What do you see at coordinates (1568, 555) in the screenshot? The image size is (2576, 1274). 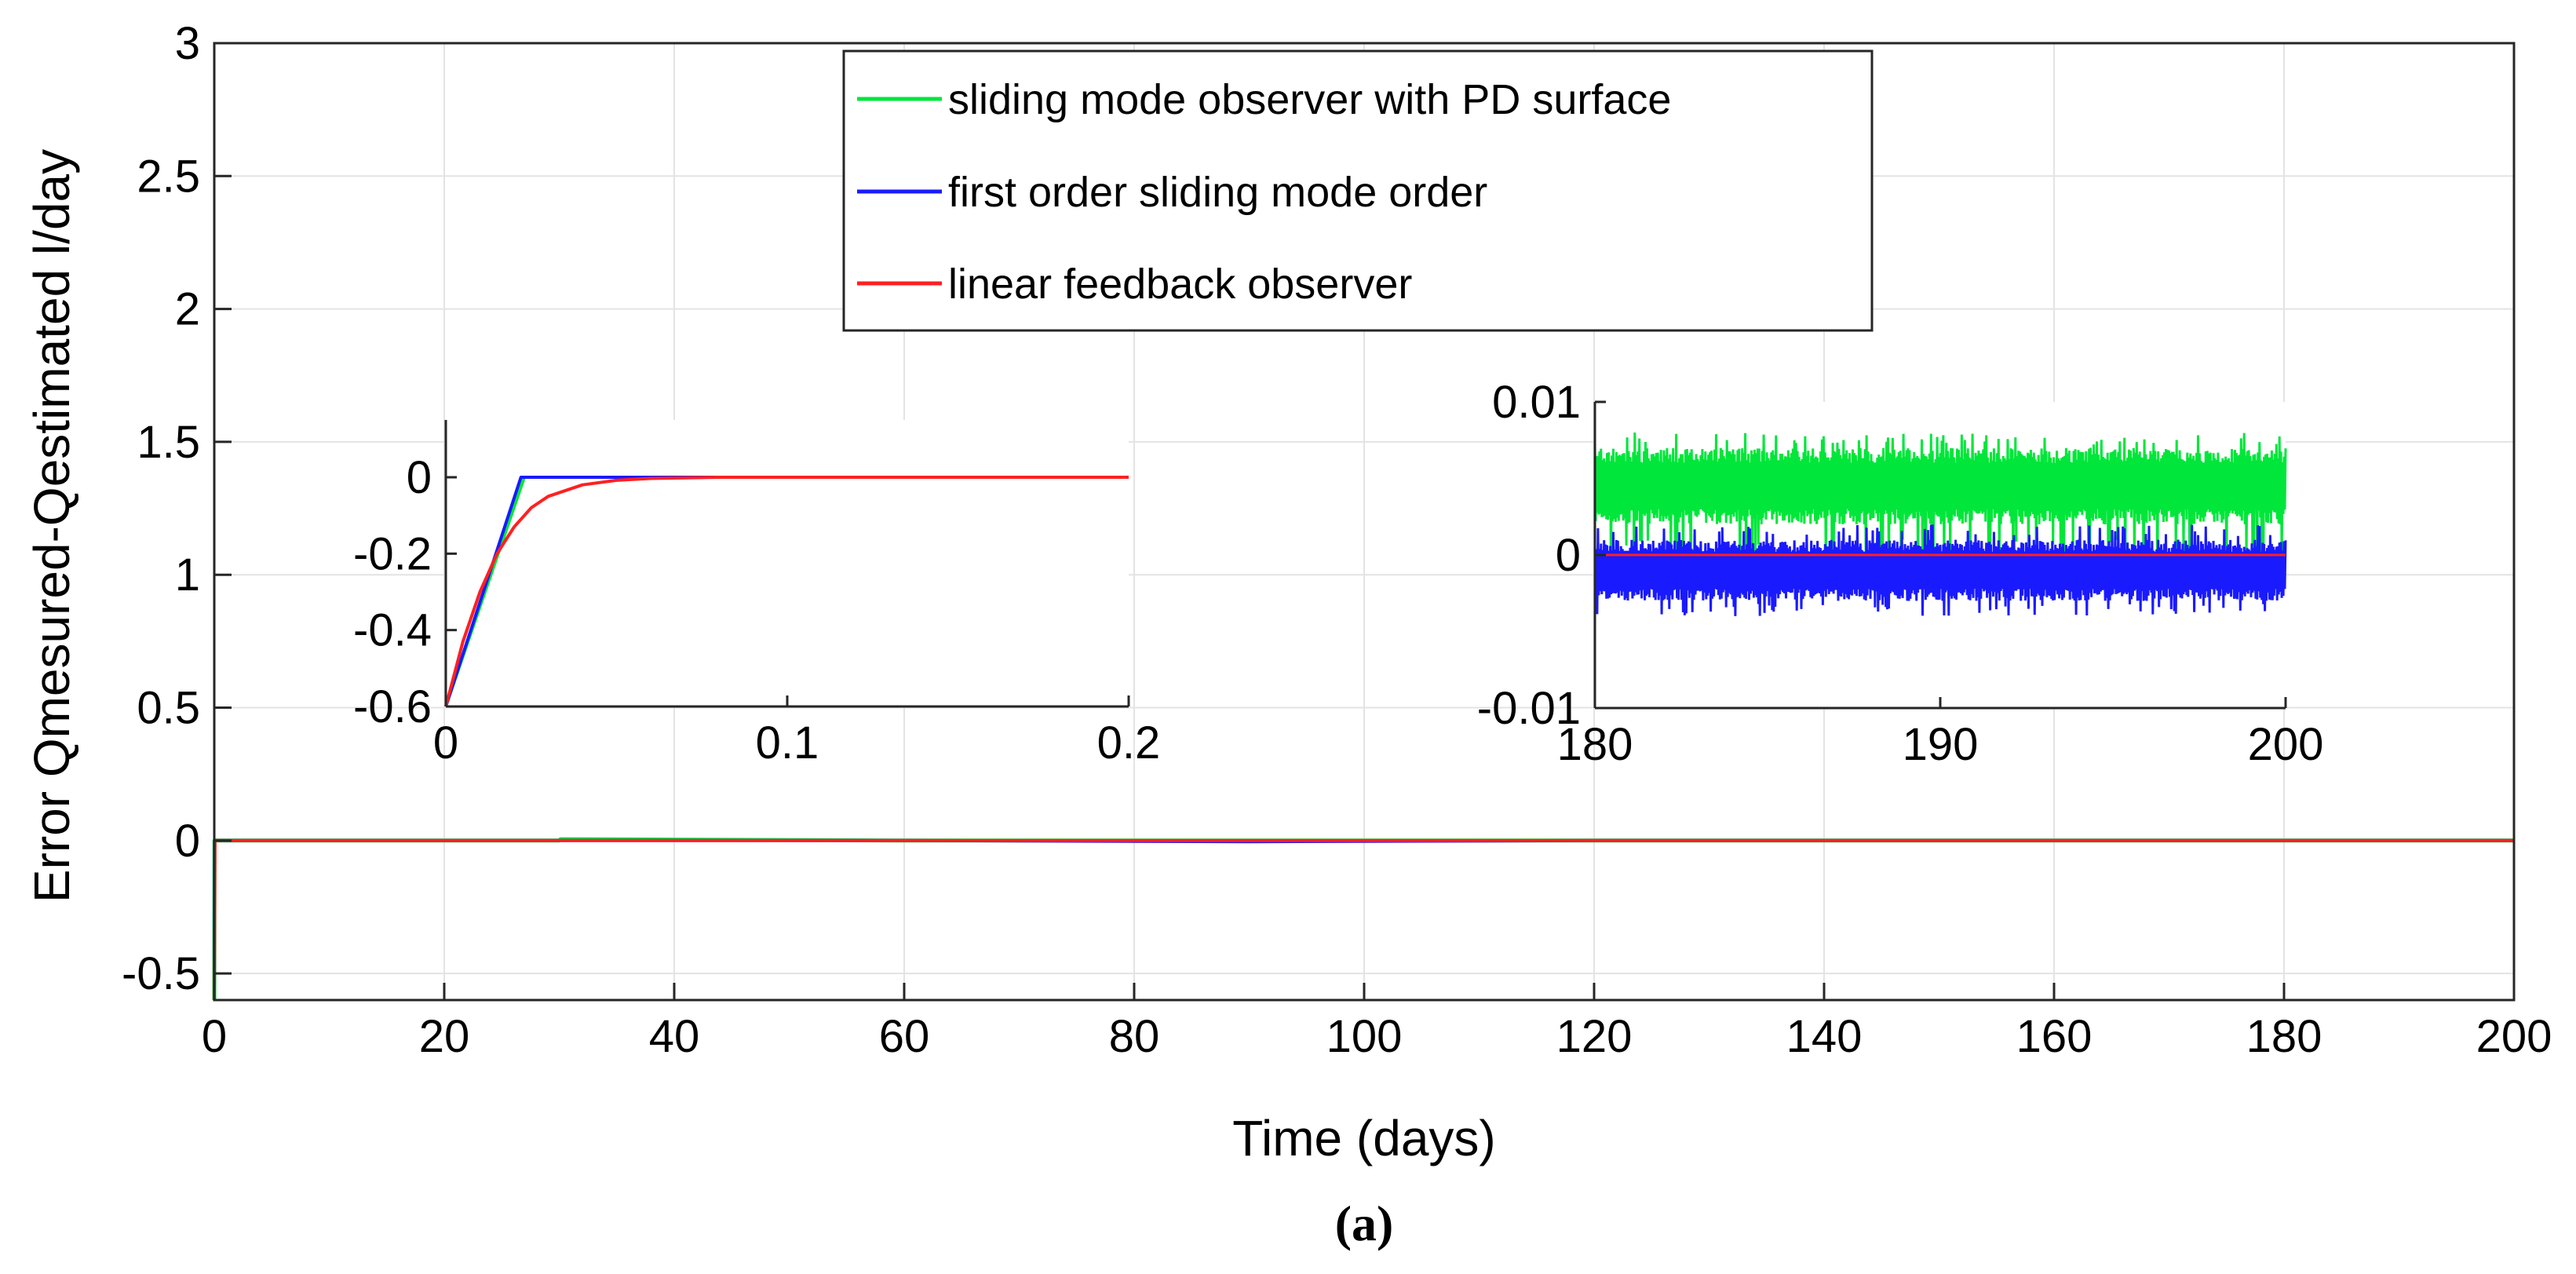 I see `inset-right-y-tick-label: 0` at bounding box center [1568, 555].